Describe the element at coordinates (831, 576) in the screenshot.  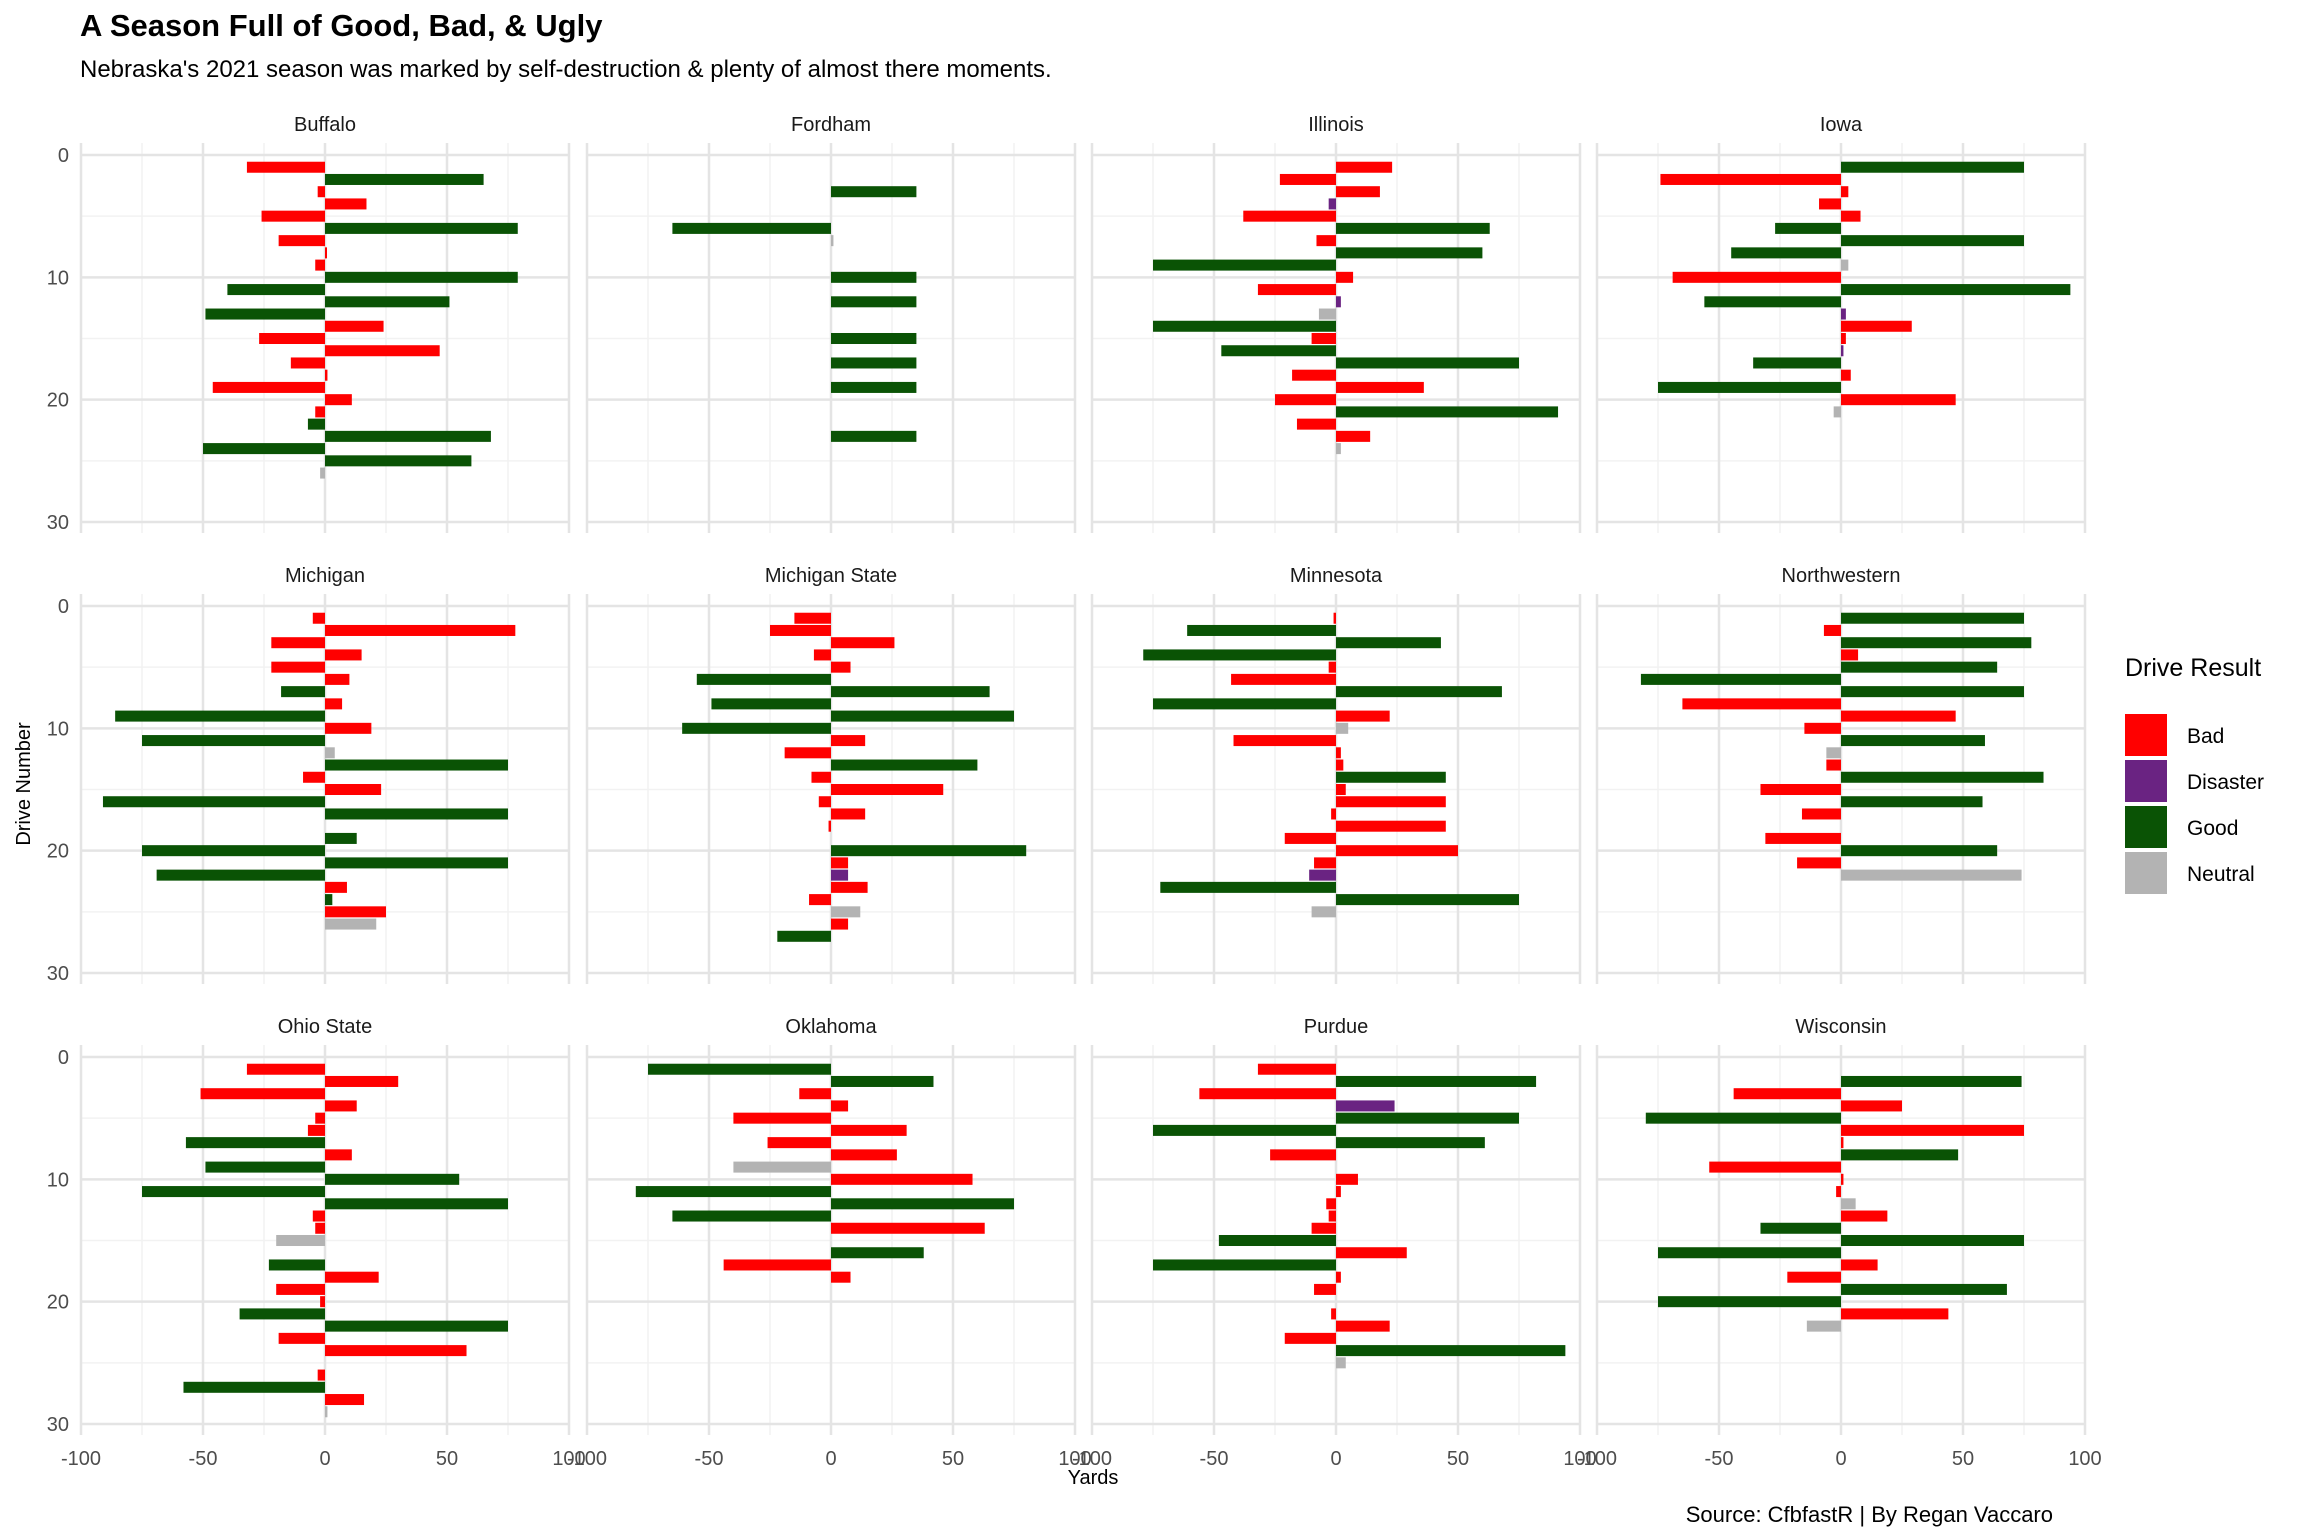
I see `facet-title-michigan-state: Michigan State` at that location.